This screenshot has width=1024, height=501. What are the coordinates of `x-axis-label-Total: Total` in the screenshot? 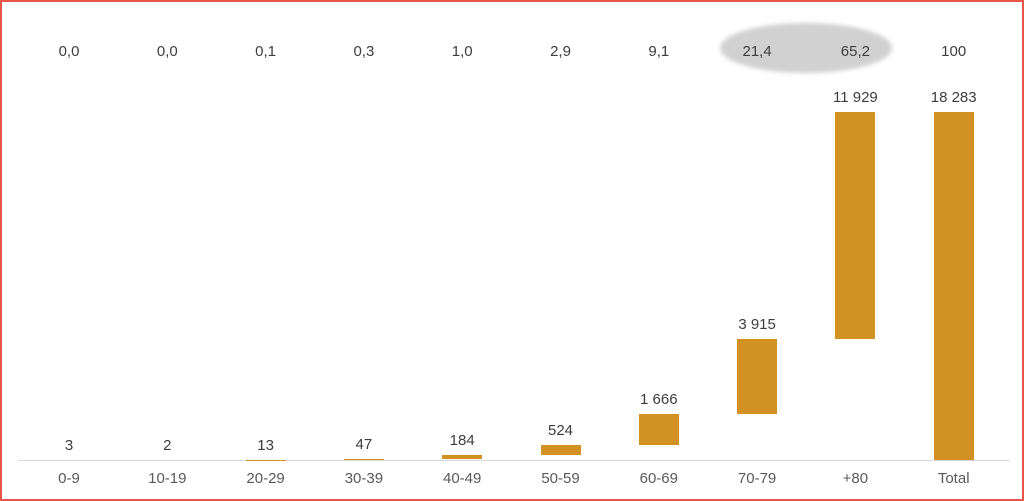 It's located at (953, 478).